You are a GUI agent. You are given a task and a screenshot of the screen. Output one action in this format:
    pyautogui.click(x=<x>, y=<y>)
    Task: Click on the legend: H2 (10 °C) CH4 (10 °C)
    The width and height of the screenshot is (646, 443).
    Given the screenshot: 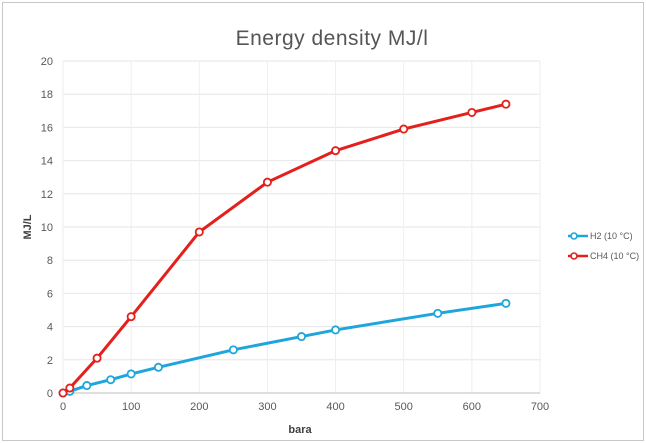 What is the action you would take?
    pyautogui.click(x=603, y=246)
    